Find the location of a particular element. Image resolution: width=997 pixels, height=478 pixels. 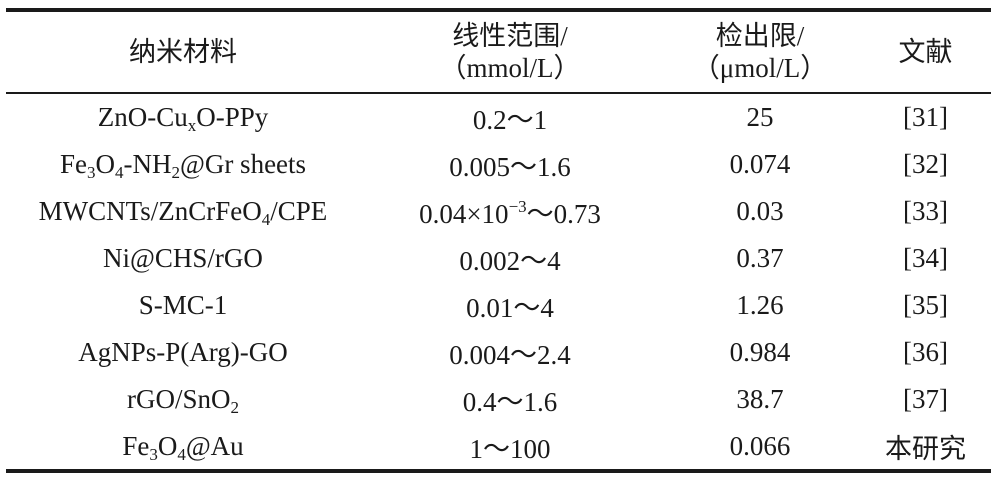

reference-cell: [31] is located at coordinates (925, 117).